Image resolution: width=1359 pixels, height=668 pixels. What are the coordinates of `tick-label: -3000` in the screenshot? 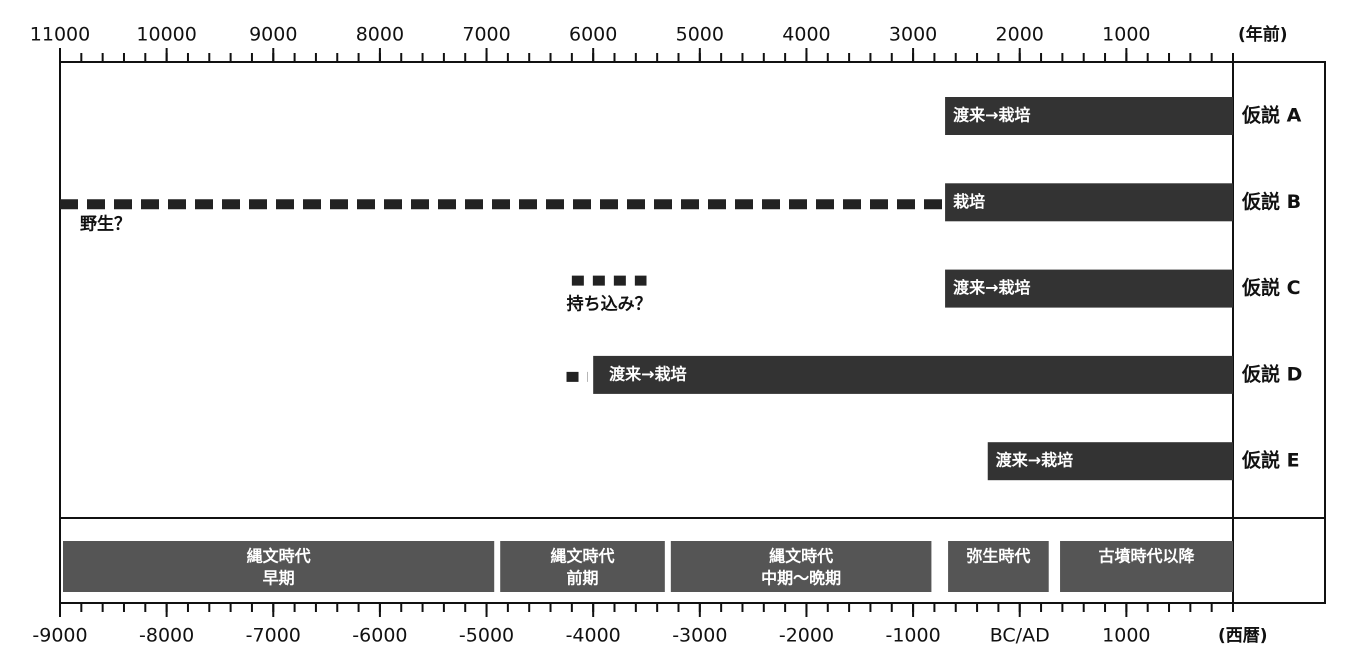 It's located at (699, 636).